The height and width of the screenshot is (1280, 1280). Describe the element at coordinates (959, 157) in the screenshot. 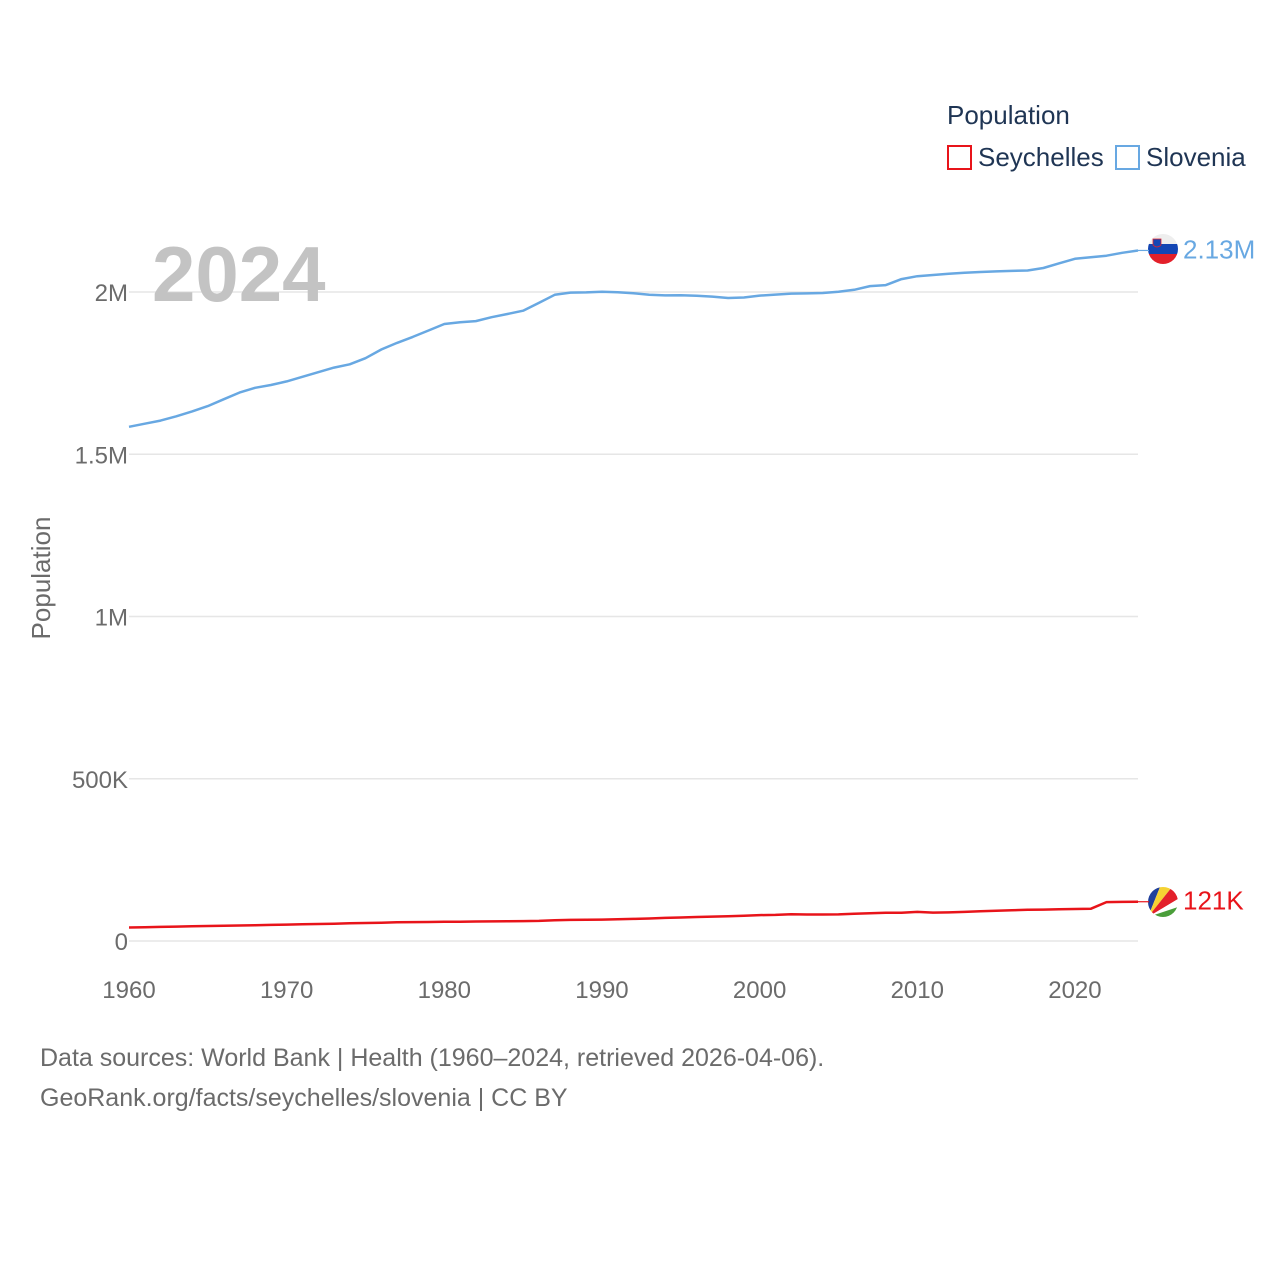

I see `legend-swatch-seychelles` at that location.